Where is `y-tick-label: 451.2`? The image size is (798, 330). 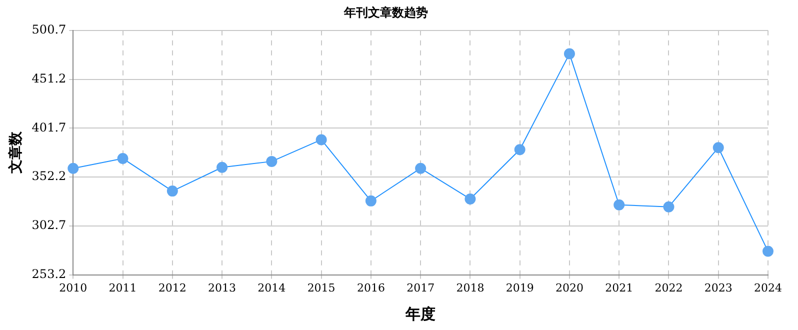
y-tick-label: 451.2 is located at coordinates (49, 78).